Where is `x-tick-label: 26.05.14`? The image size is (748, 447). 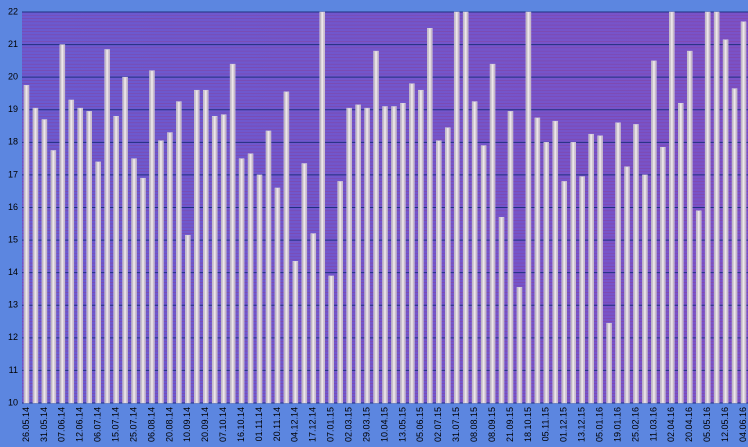
x-tick-label: 26.05.14 is located at coordinates (26, 424).